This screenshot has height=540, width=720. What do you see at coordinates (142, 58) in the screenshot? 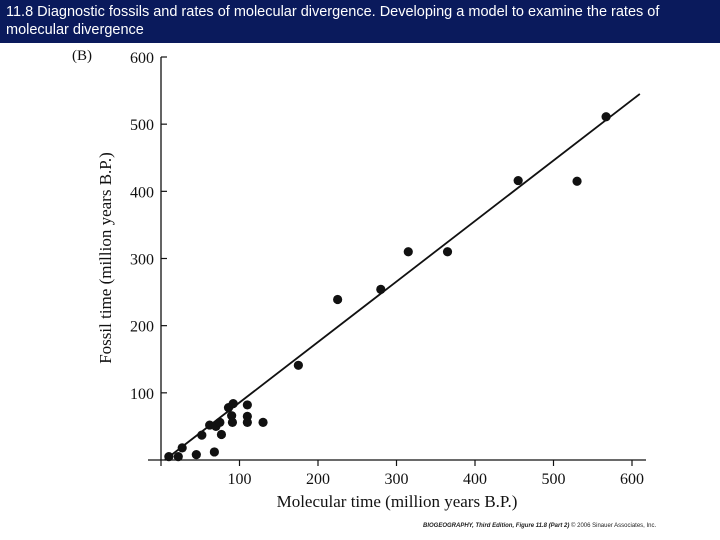
I see `y-tick-label: 600` at bounding box center [142, 58].